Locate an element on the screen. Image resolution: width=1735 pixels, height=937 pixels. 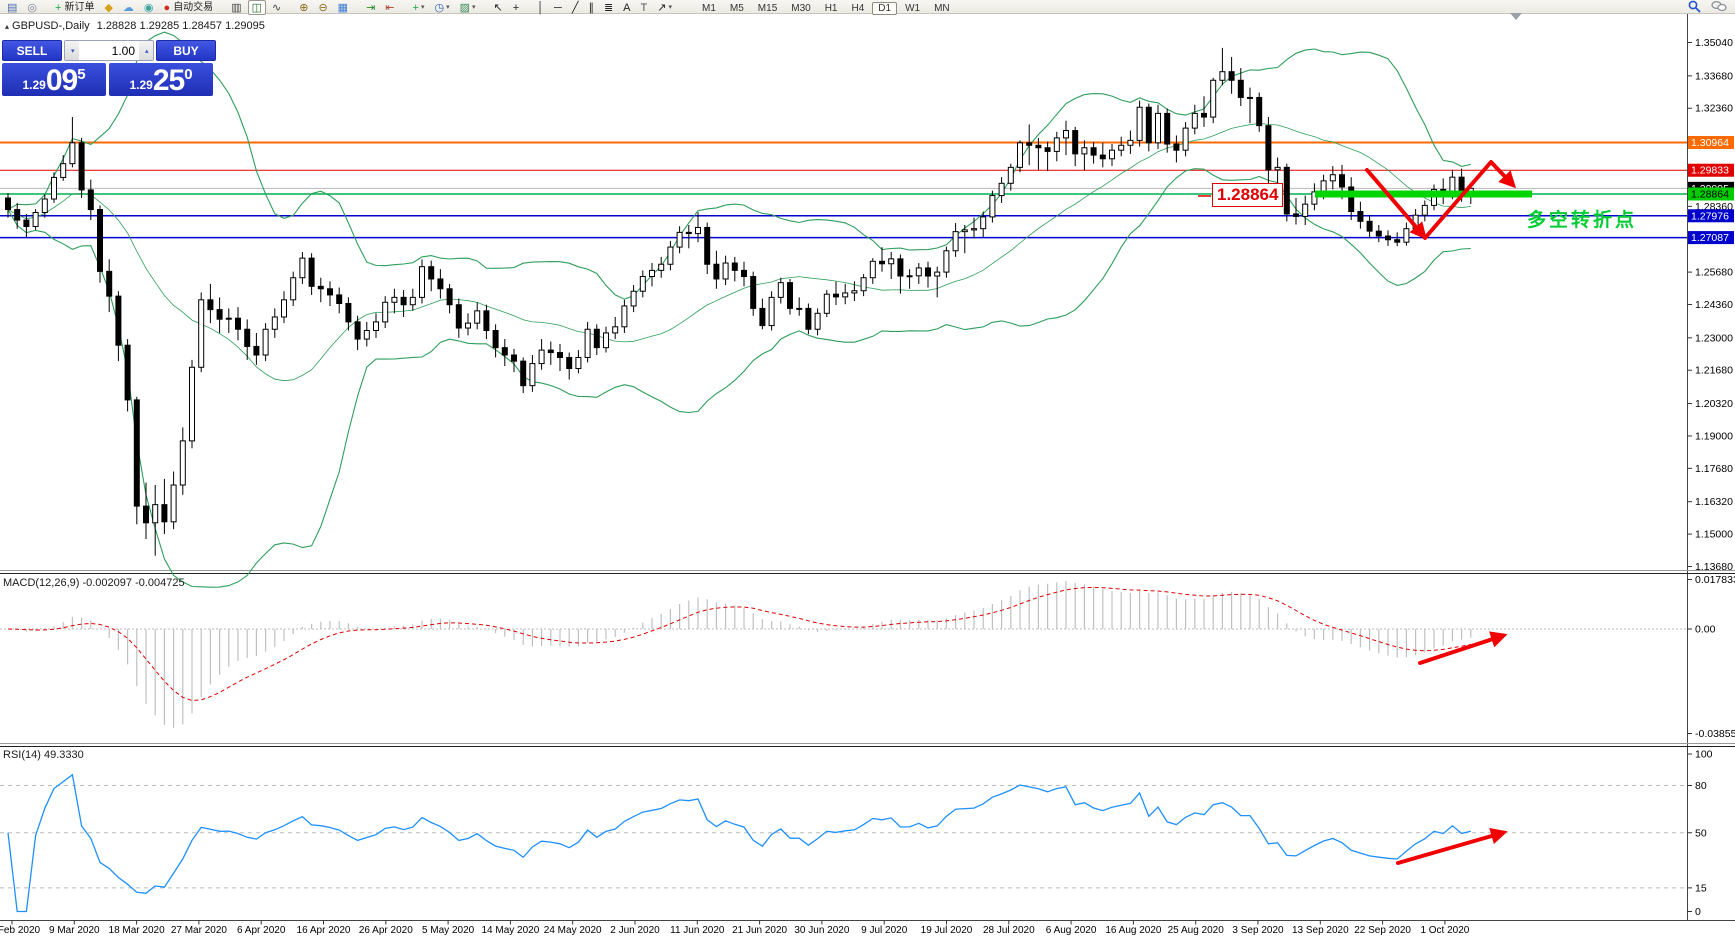
volume-increase-button: ▴ is located at coordinates (146, 50).